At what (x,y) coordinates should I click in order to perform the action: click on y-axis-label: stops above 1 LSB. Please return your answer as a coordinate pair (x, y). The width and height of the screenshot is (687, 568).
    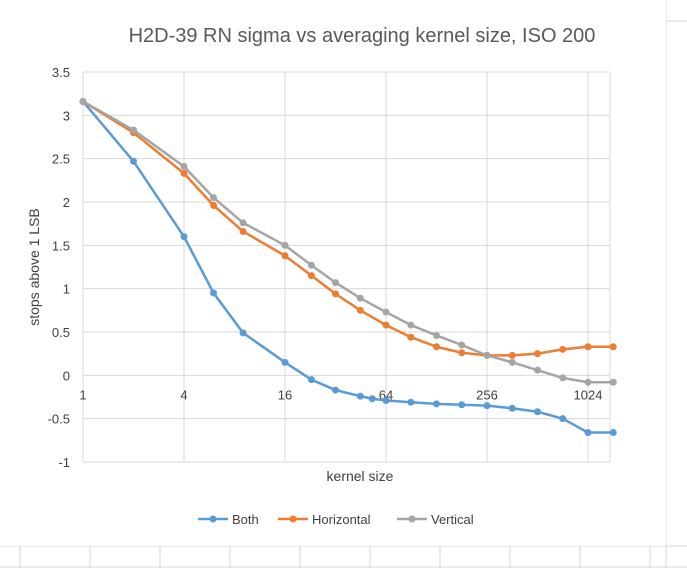
    Looking at the image, I should click on (34, 267).